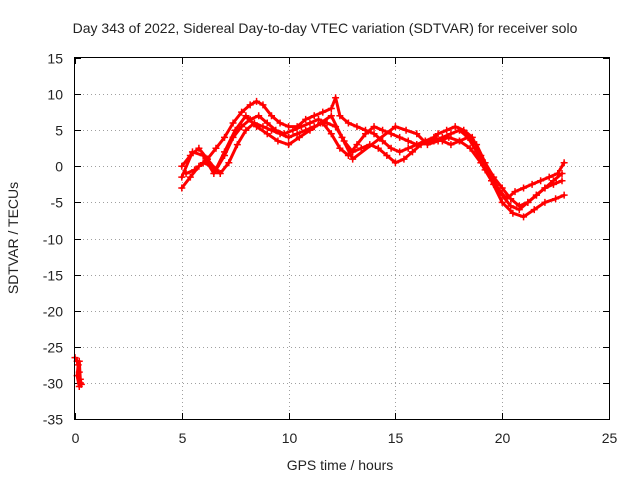  I want to click on y-tick-label: -25, so click(53, 348).